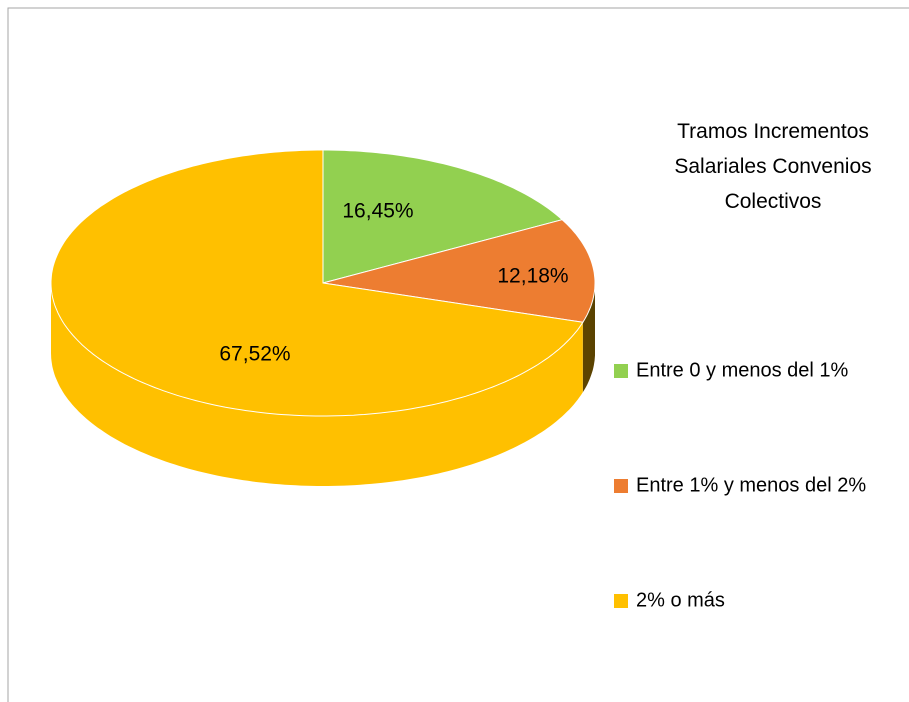 This screenshot has width=909, height=702. What do you see at coordinates (751, 485) in the screenshot?
I see `legend-text: Entre 1% y menos del 2%` at bounding box center [751, 485].